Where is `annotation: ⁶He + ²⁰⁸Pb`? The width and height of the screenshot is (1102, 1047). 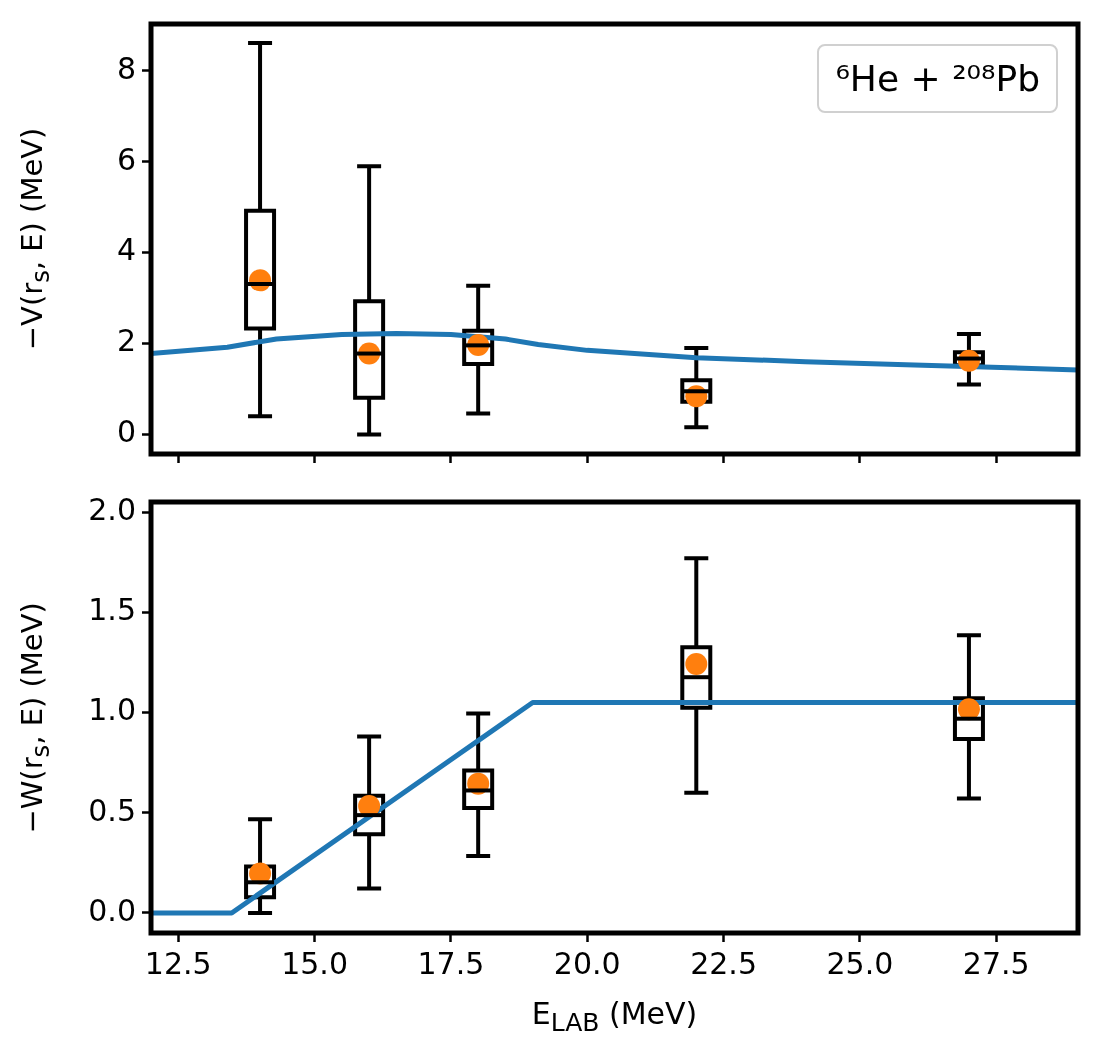
annotation: ⁶He + ²⁰⁸Pb is located at coordinates (937, 78).